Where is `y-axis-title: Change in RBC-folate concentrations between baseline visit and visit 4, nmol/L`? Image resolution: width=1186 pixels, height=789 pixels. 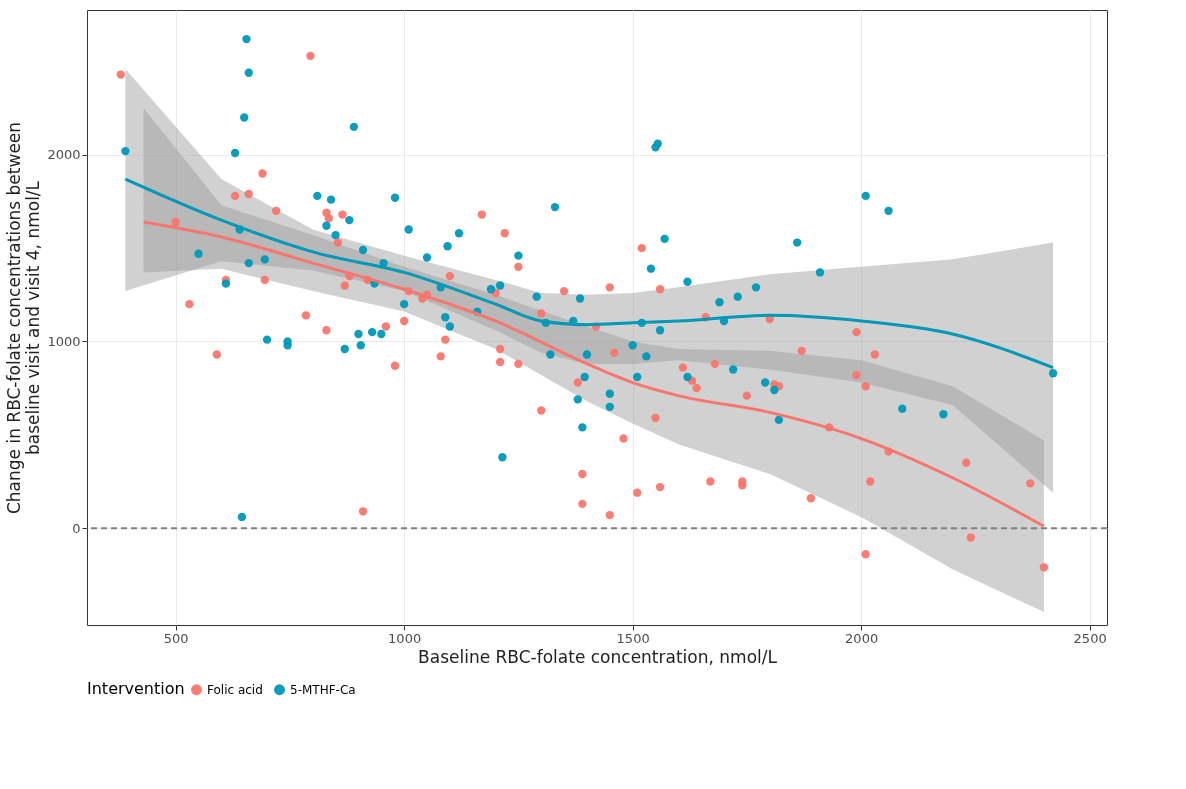 y-axis-title: Change in RBC-folate concentrations between baseline visit and visit 4, nmol/L is located at coordinates (24, 318).